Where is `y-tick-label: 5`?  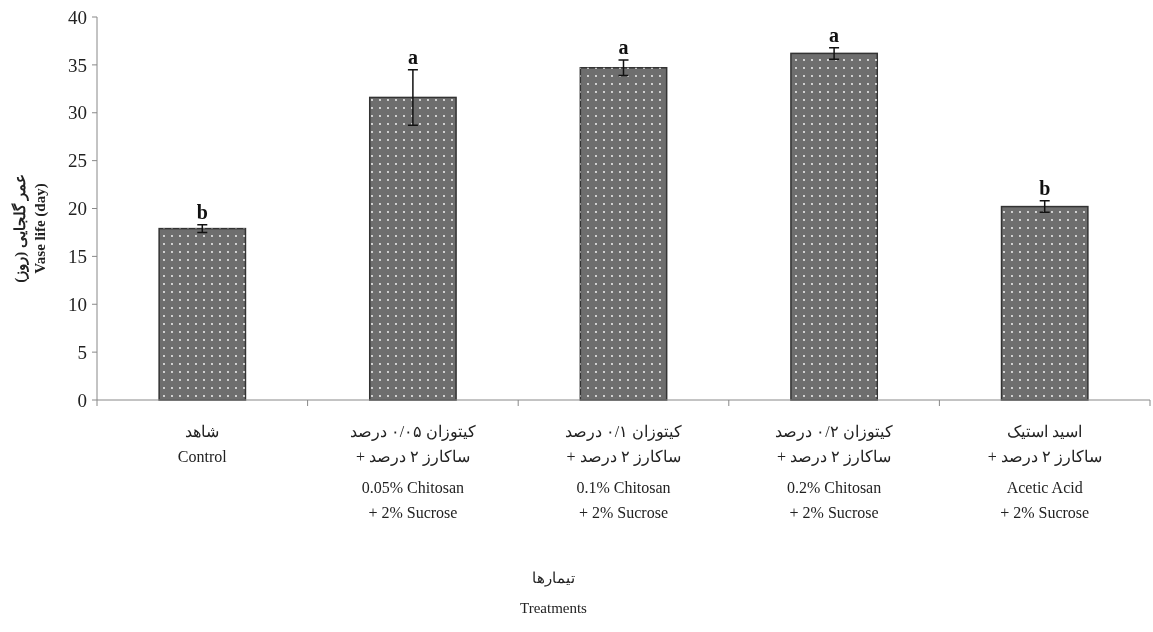
y-tick-label: 5 is located at coordinates (82, 352).